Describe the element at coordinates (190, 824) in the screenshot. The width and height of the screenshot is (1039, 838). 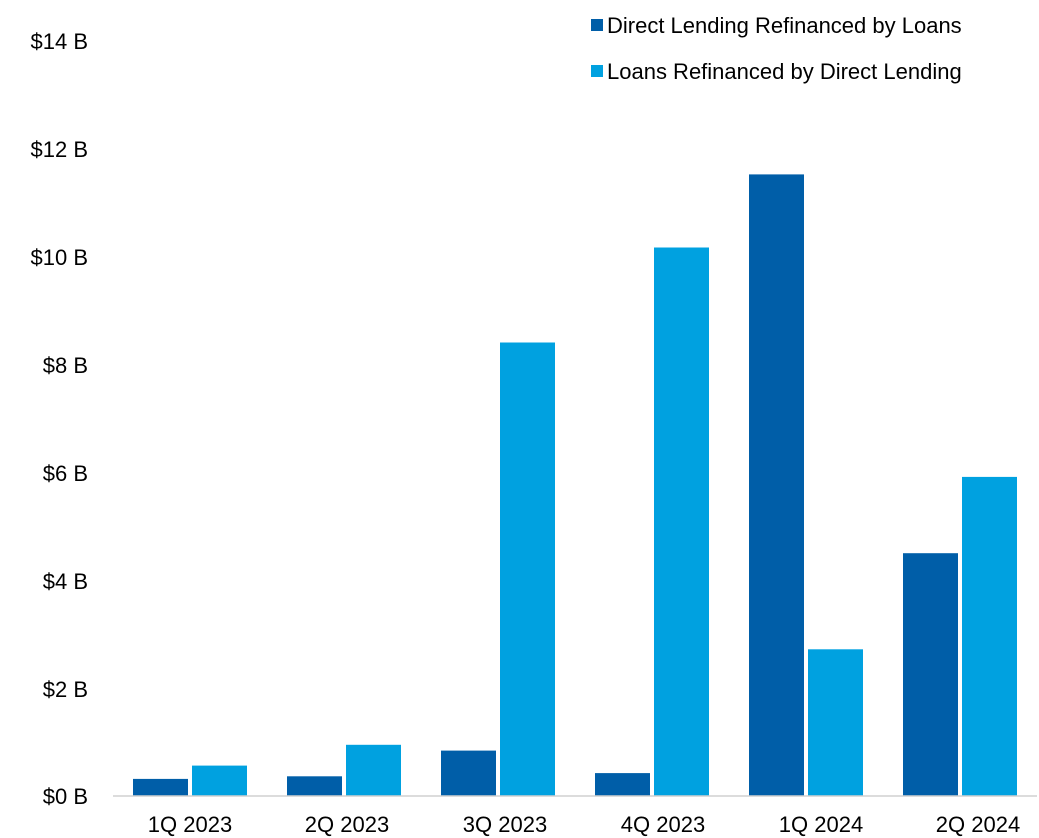
I see `x-tick-label: 1Q 2023` at that location.